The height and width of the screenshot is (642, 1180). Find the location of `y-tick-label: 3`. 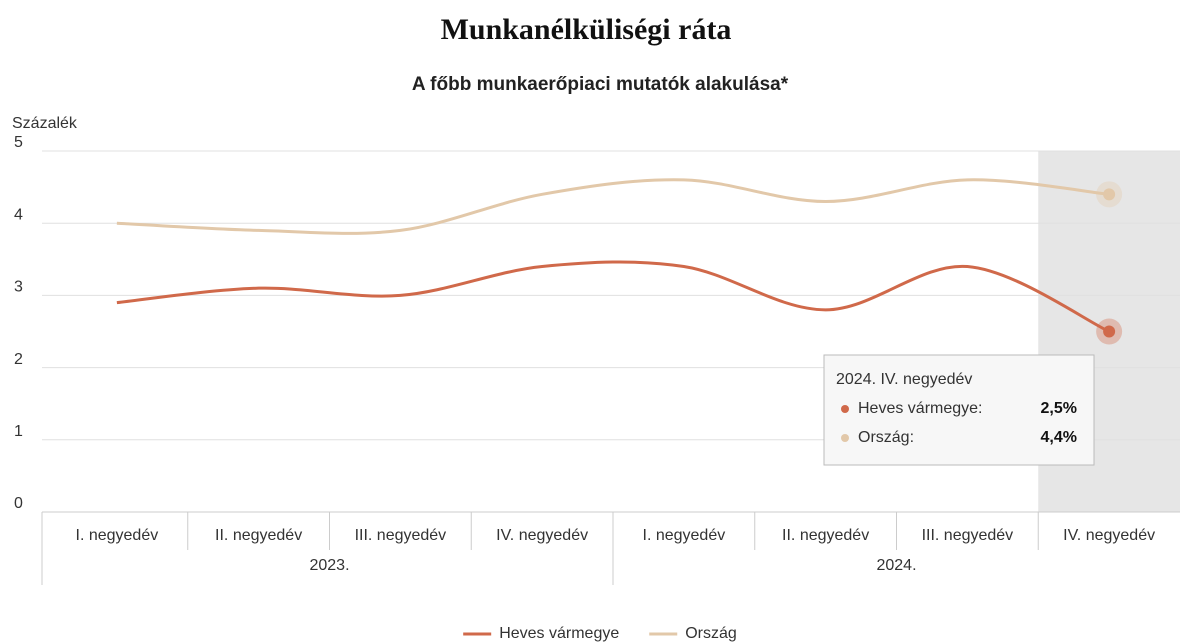

y-tick-label: 3 is located at coordinates (18, 287).